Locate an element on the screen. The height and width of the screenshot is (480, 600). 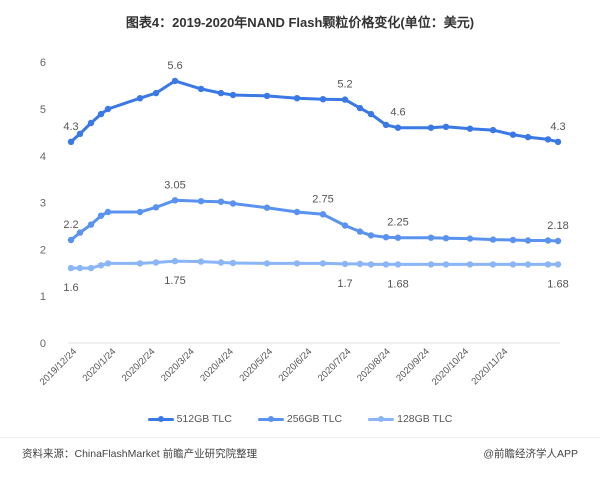
data-label: 2.2 is located at coordinates (70, 225).